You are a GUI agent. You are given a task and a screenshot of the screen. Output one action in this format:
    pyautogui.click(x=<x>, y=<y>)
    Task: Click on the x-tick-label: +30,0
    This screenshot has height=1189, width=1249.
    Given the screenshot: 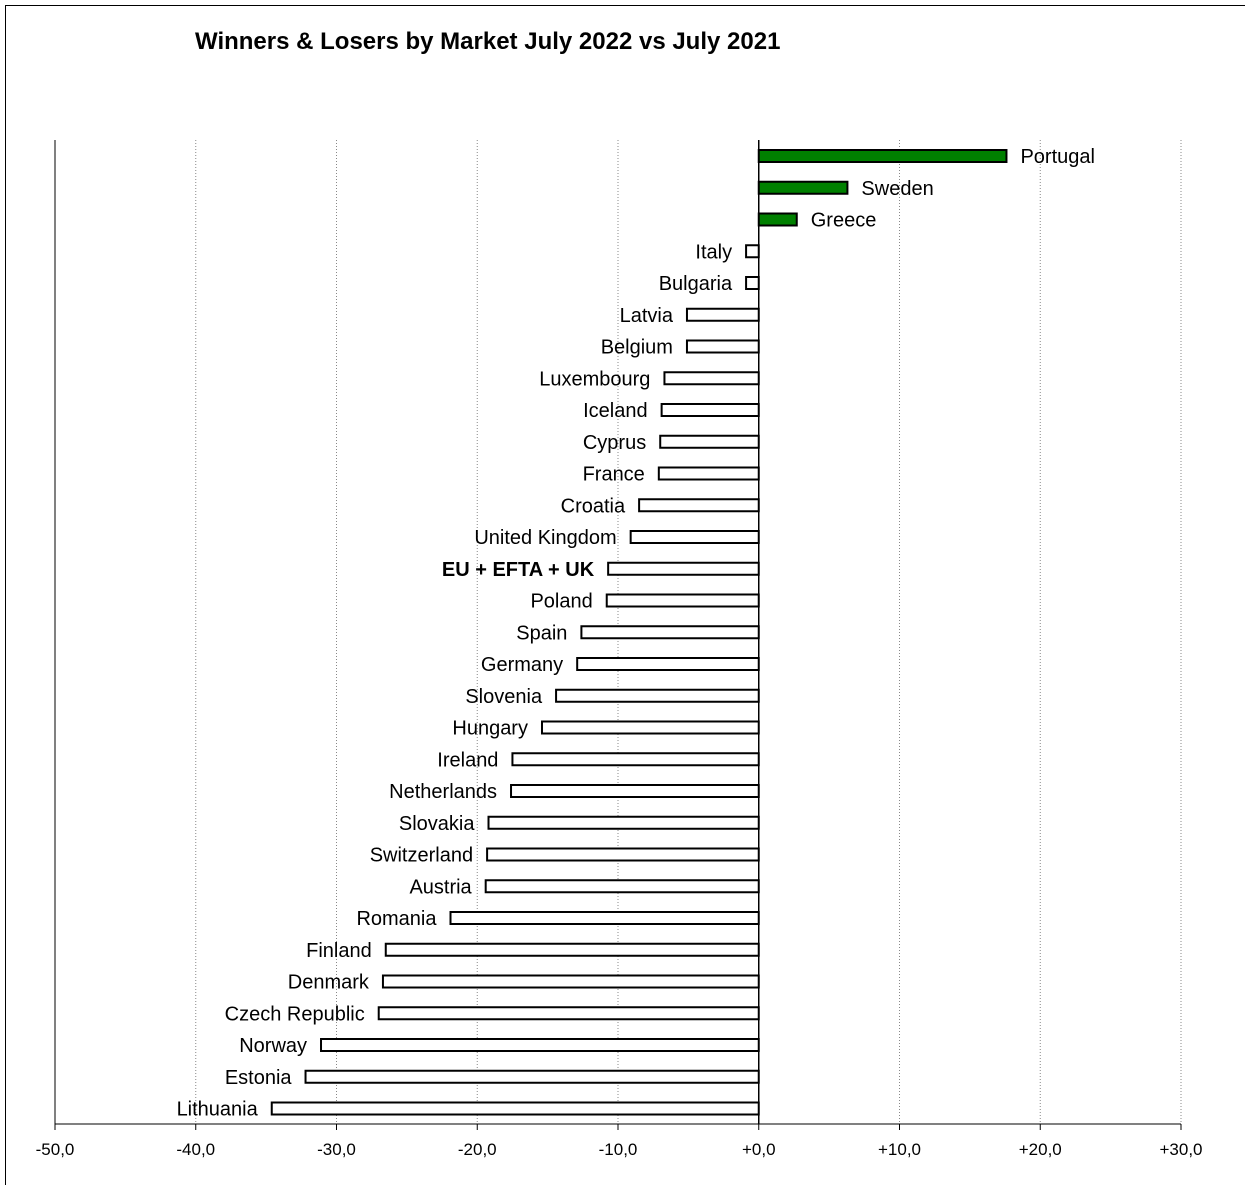 What is the action you would take?
    pyautogui.click(x=1180, y=1149)
    